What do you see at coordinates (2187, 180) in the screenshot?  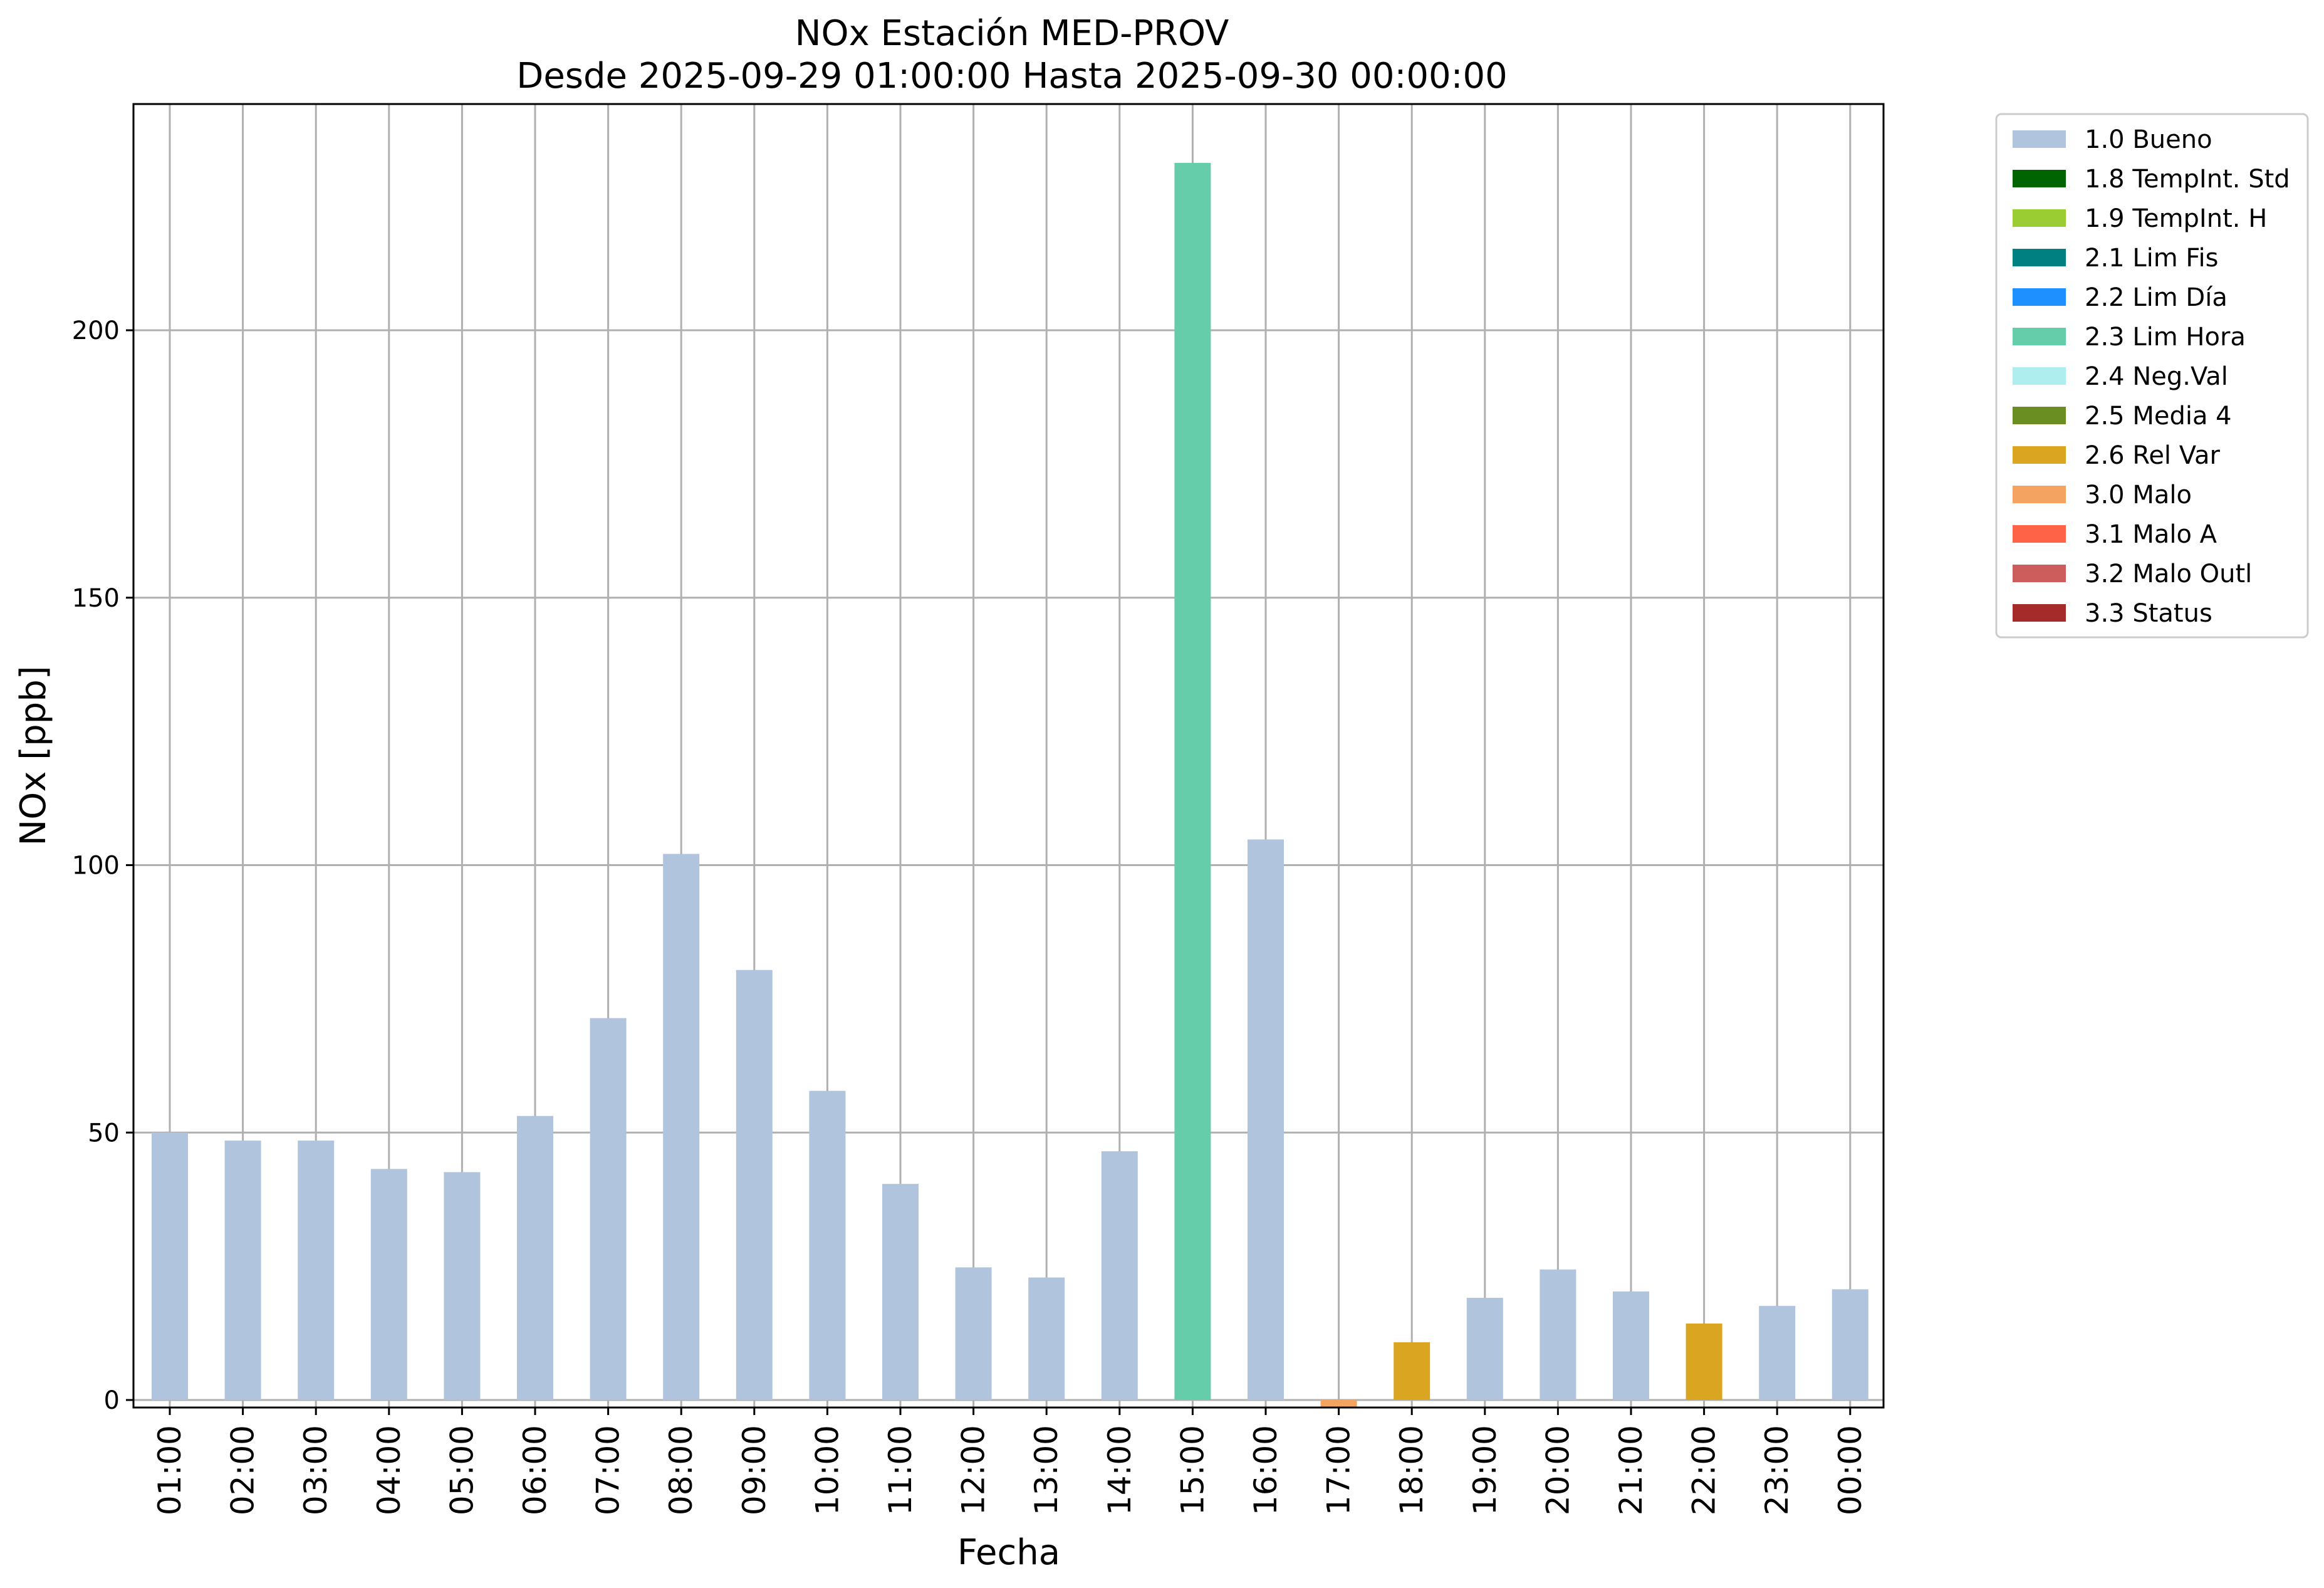 I see `legend-label: 1.8 TempInt. Std` at bounding box center [2187, 180].